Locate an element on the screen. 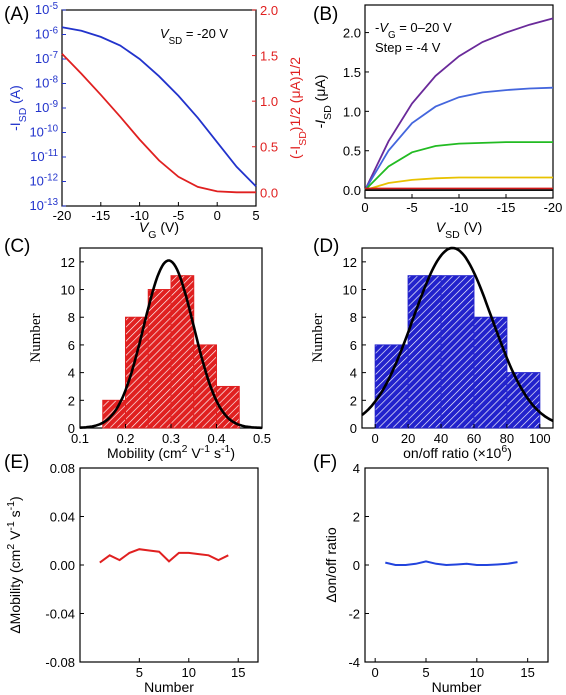 This screenshot has width=566, height=695. y-tick-label: 0.04 is located at coordinates (62, 517).